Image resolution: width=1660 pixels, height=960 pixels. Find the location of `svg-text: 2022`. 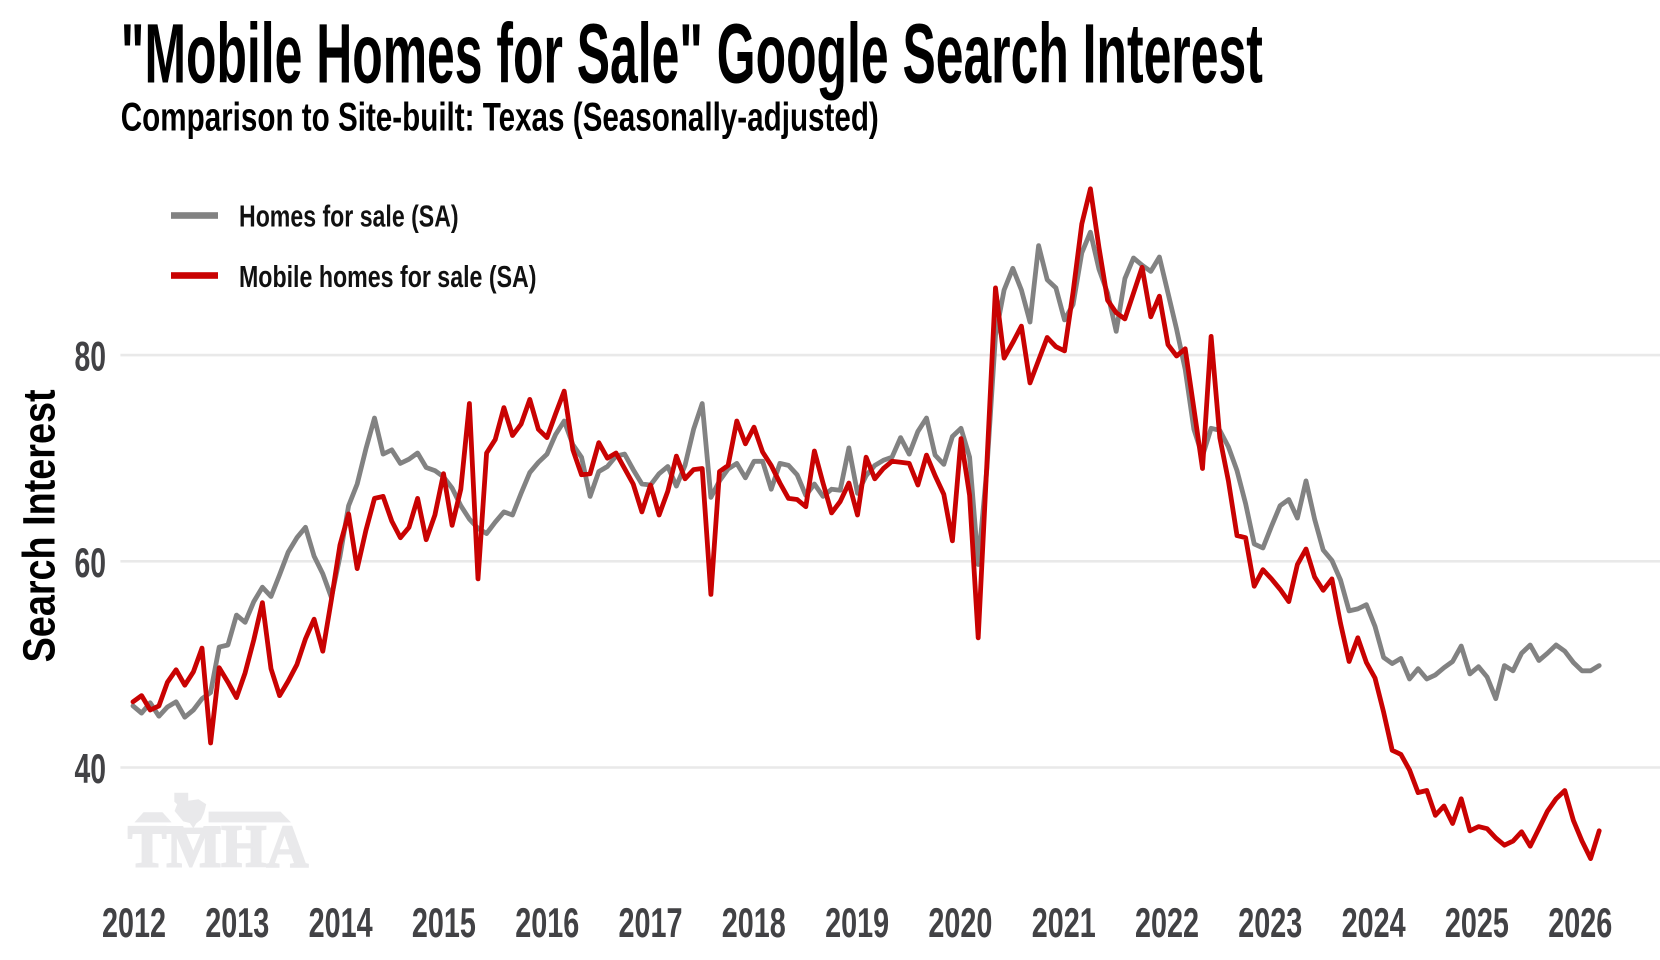

svg-text: 2022 is located at coordinates (1167, 922).